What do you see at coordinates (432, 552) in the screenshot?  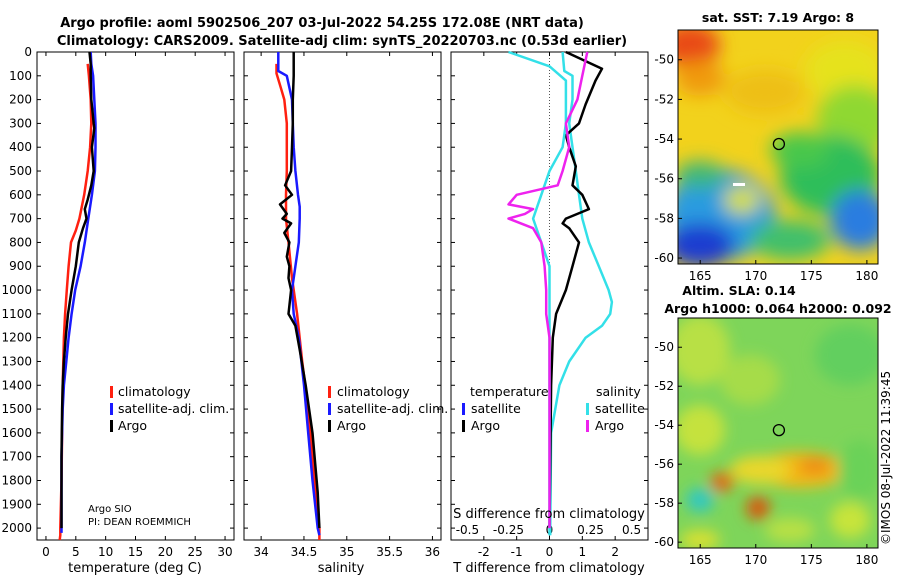 I see `x-tick-label: 36` at bounding box center [432, 552].